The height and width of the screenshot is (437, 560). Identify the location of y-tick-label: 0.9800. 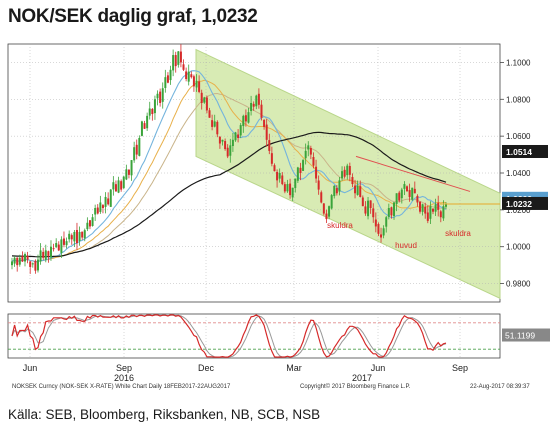
(518, 284).